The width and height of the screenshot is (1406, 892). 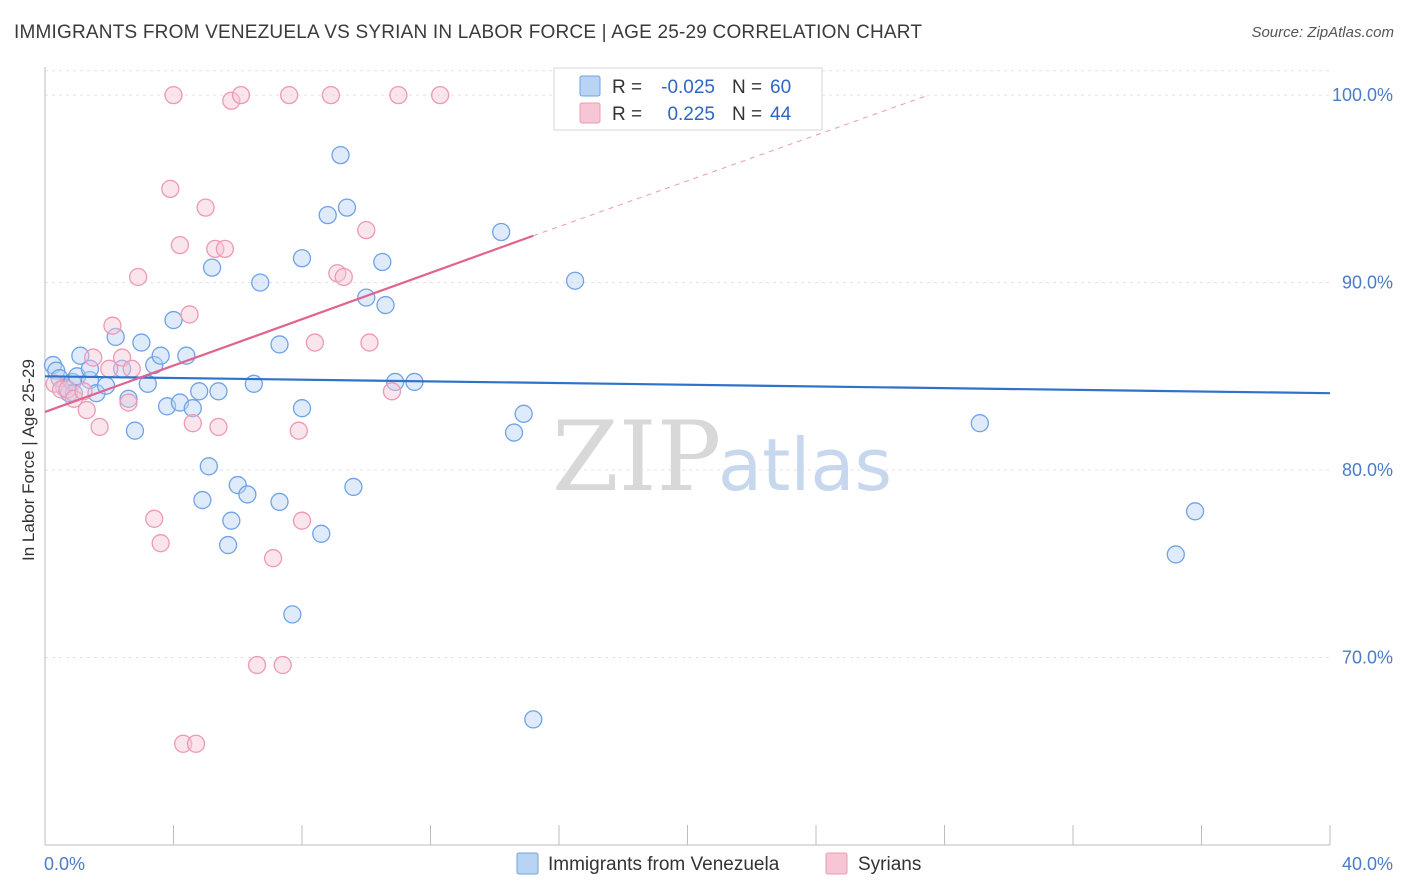 I want to click on trend-line-syrians, so click(x=289, y=323).